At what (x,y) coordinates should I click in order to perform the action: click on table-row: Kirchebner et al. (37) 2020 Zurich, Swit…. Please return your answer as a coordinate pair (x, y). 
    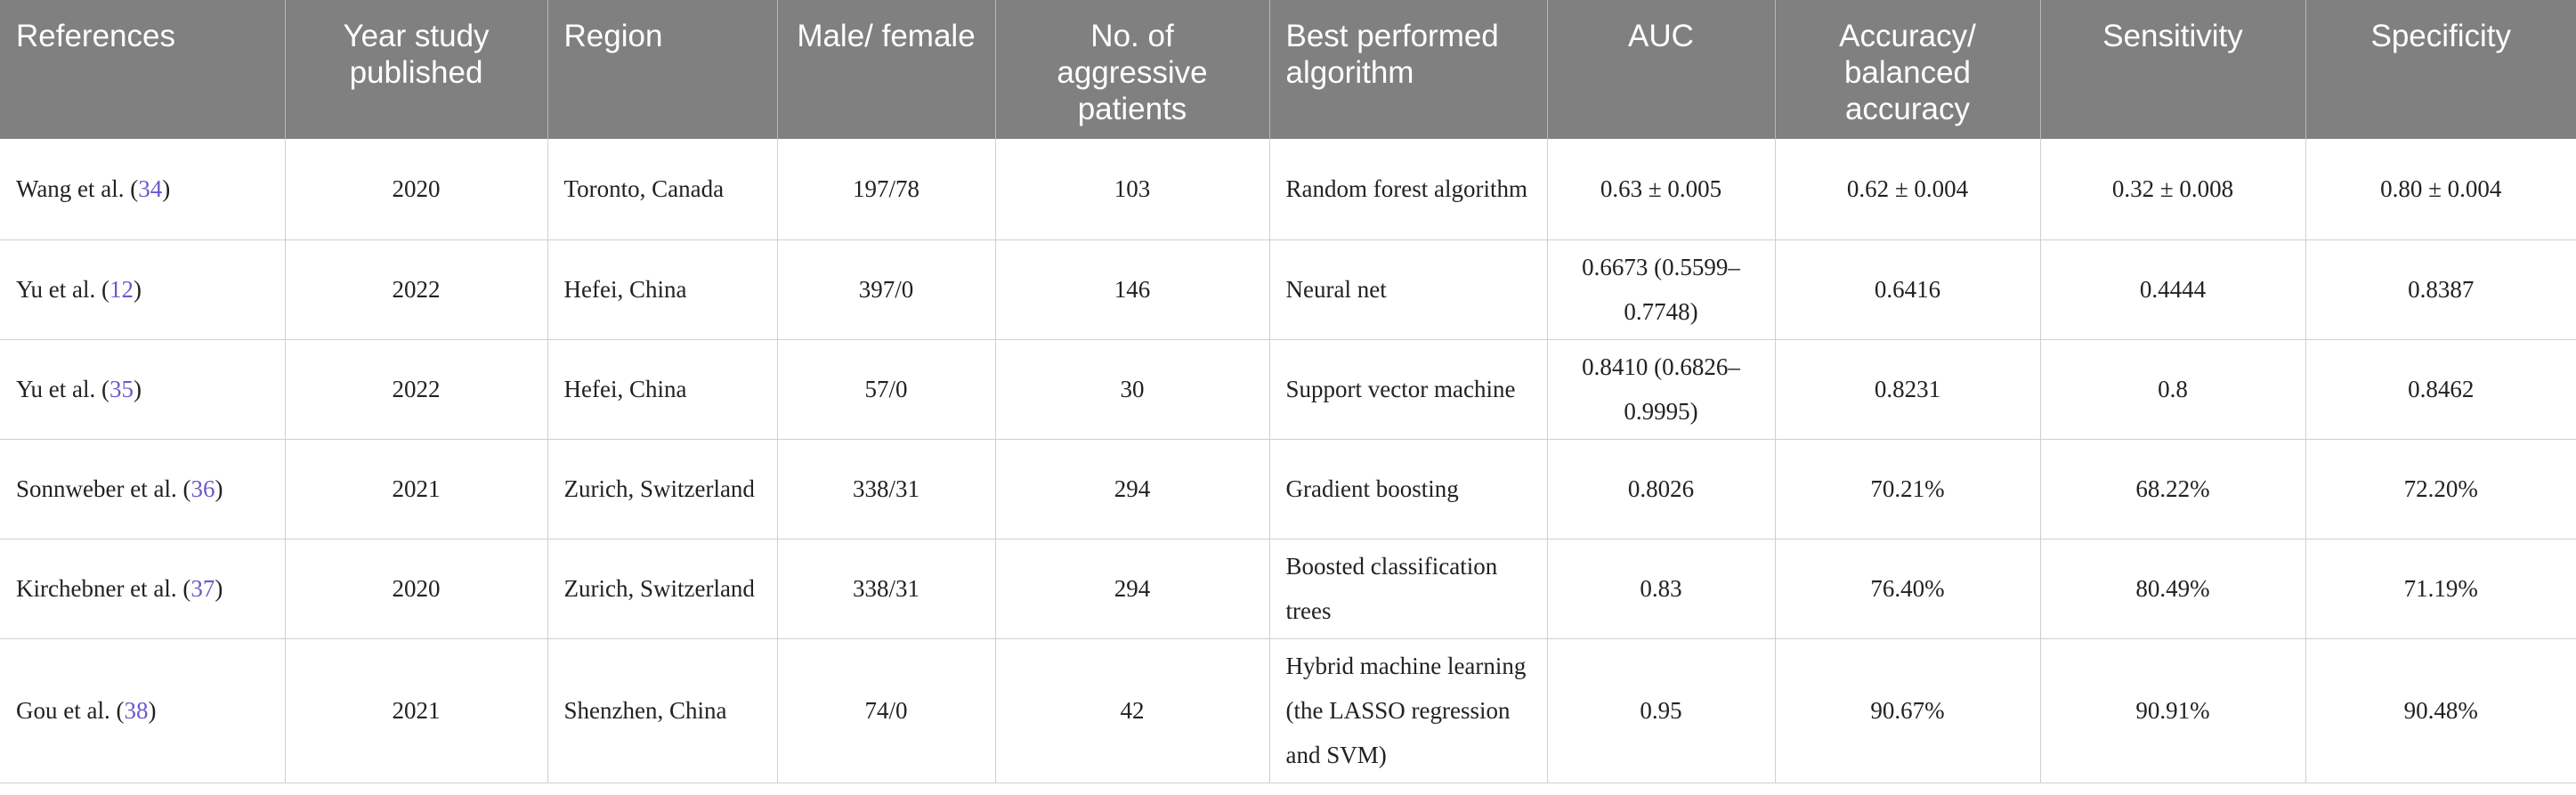
    Looking at the image, I should click on (1288, 589).